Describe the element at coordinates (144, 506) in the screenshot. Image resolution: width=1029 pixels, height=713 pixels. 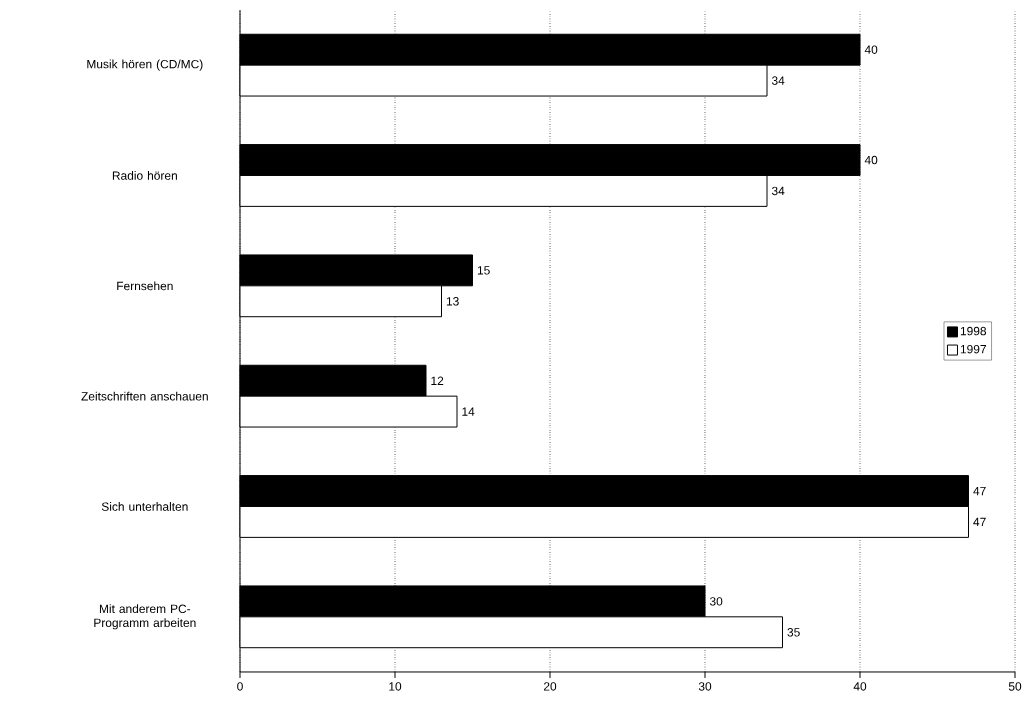
I see `y-tick-label: Sich unterhalten` at that location.